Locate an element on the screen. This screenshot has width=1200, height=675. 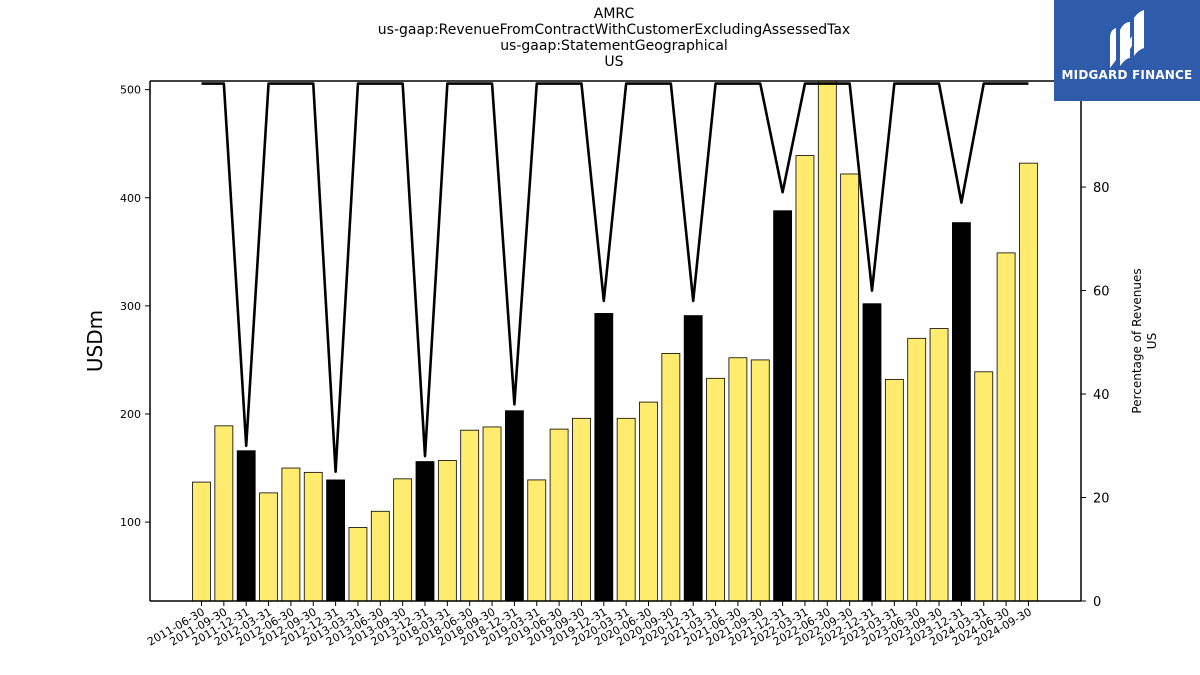
chart-title-member: US is located at coordinates (614, 62).